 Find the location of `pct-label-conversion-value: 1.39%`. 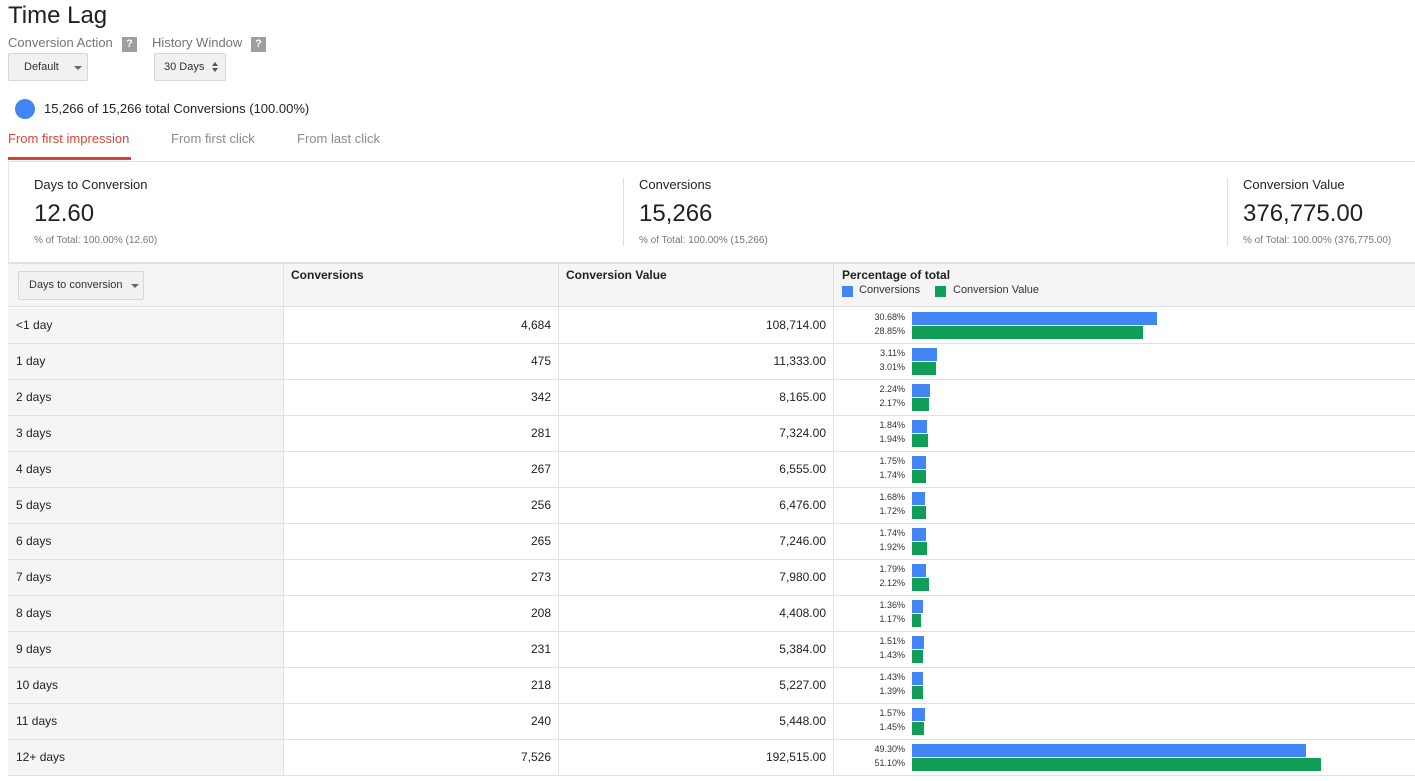

pct-label-conversion-value: 1.39% is located at coordinates (892, 691).